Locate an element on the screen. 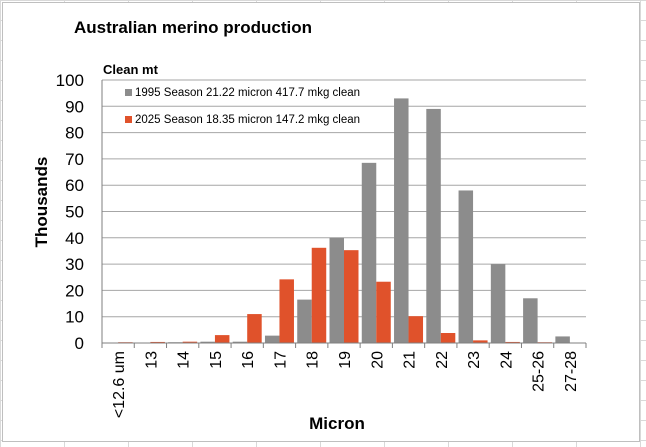 The width and height of the screenshot is (646, 447). legend-label: 1995 Season 21.22 micron 417.7 mkg clean is located at coordinates (247, 93).